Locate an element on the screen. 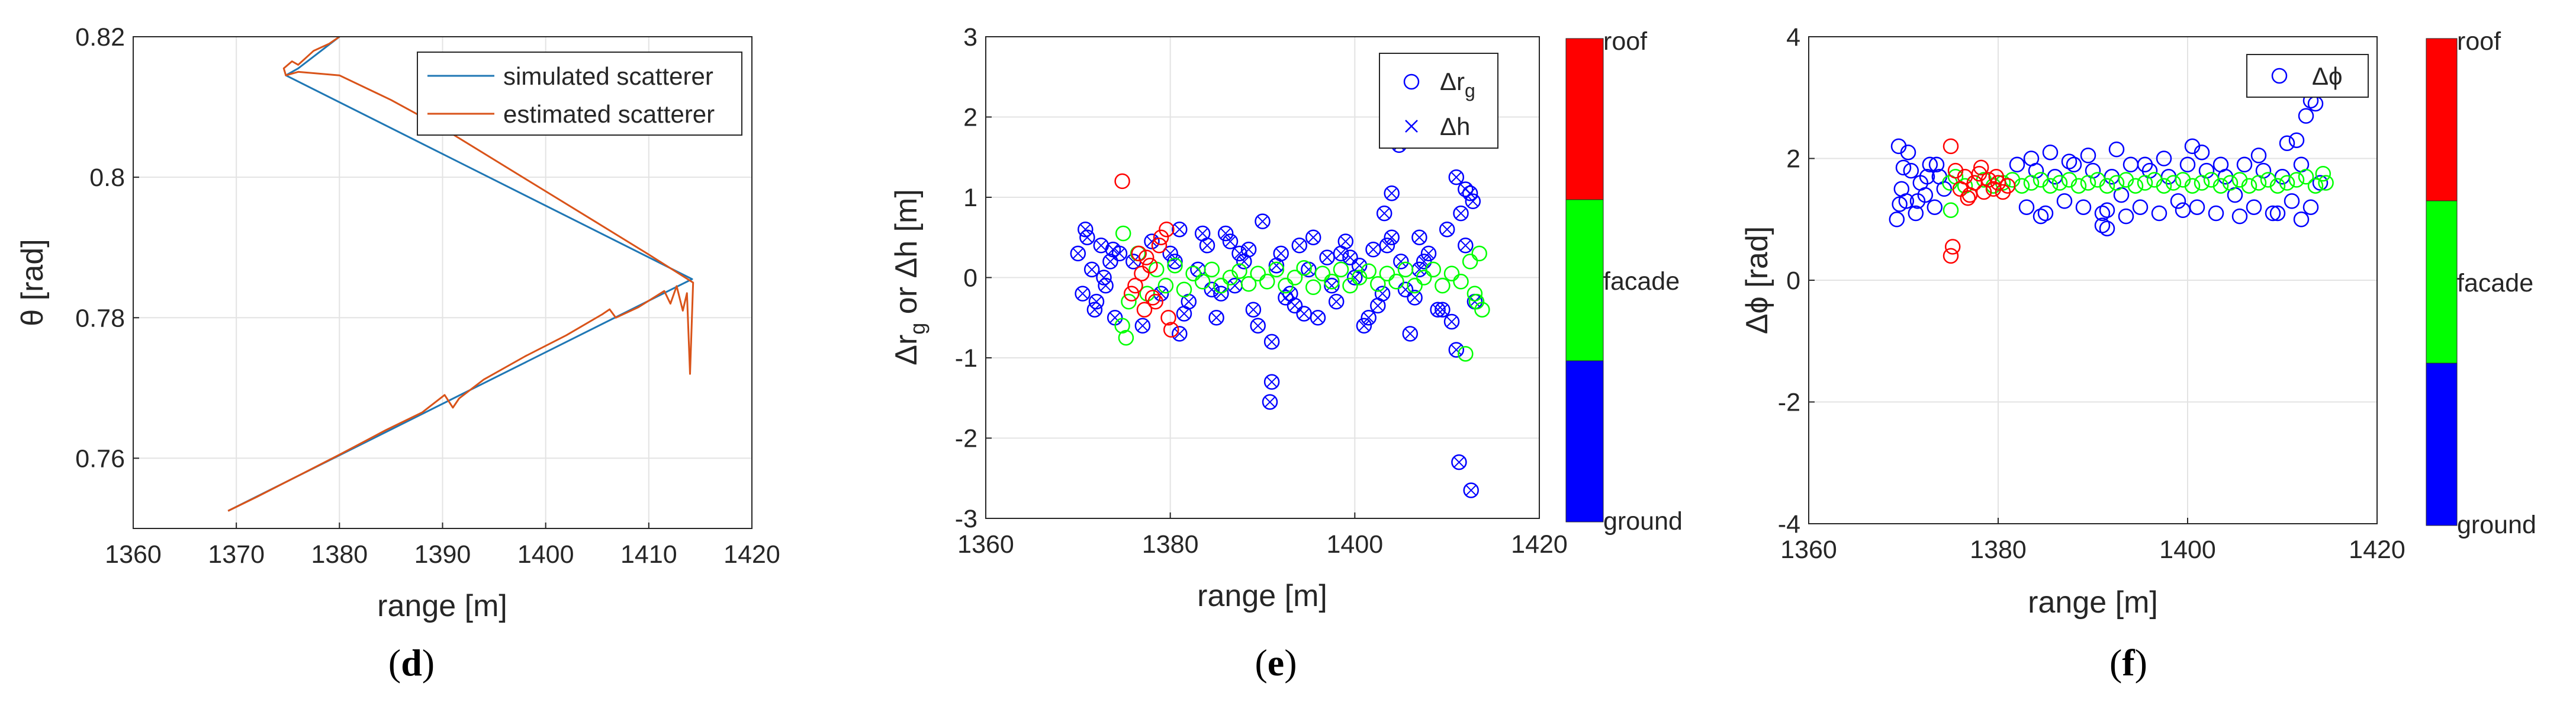 This screenshot has width=2576, height=705. legend-label-dr-subscript: g is located at coordinates (1470, 90).